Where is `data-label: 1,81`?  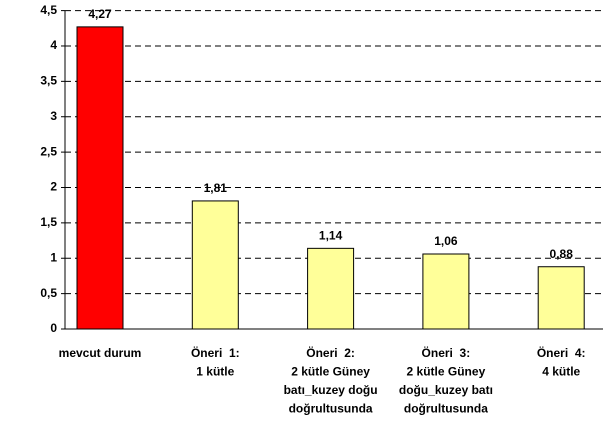
data-label: 1,81 is located at coordinates (216, 188).